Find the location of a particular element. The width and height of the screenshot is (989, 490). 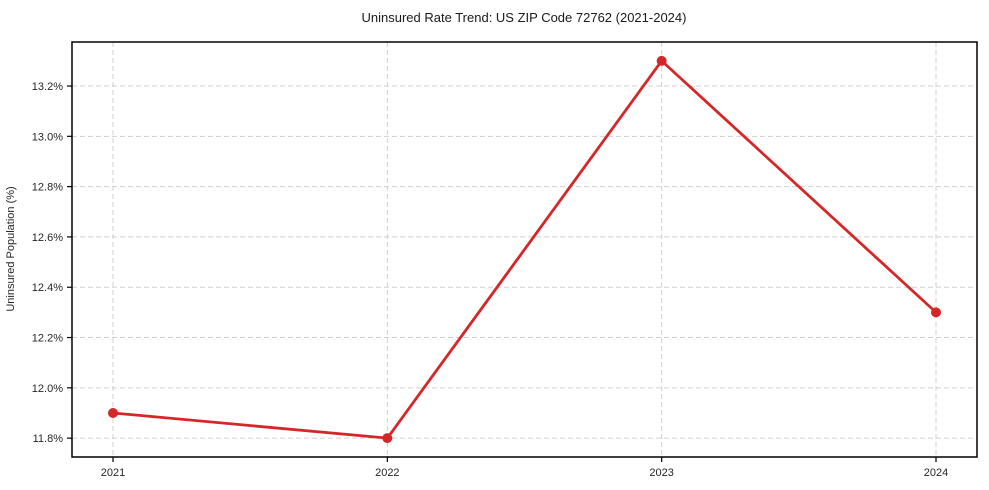

x-tick-label: 2022 is located at coordinates (387, 473).